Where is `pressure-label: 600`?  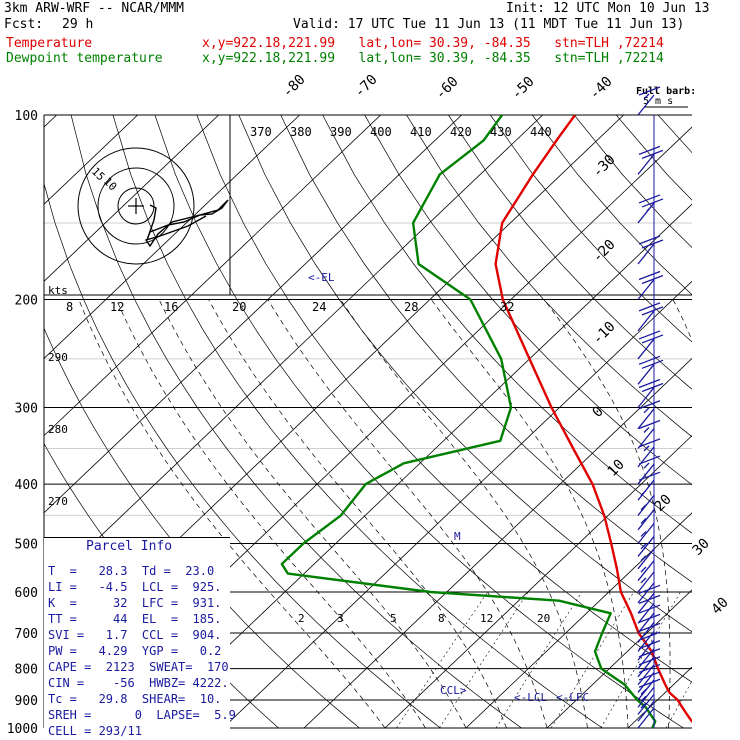
pressure-label: 600 is located at coordinates (26, 593).